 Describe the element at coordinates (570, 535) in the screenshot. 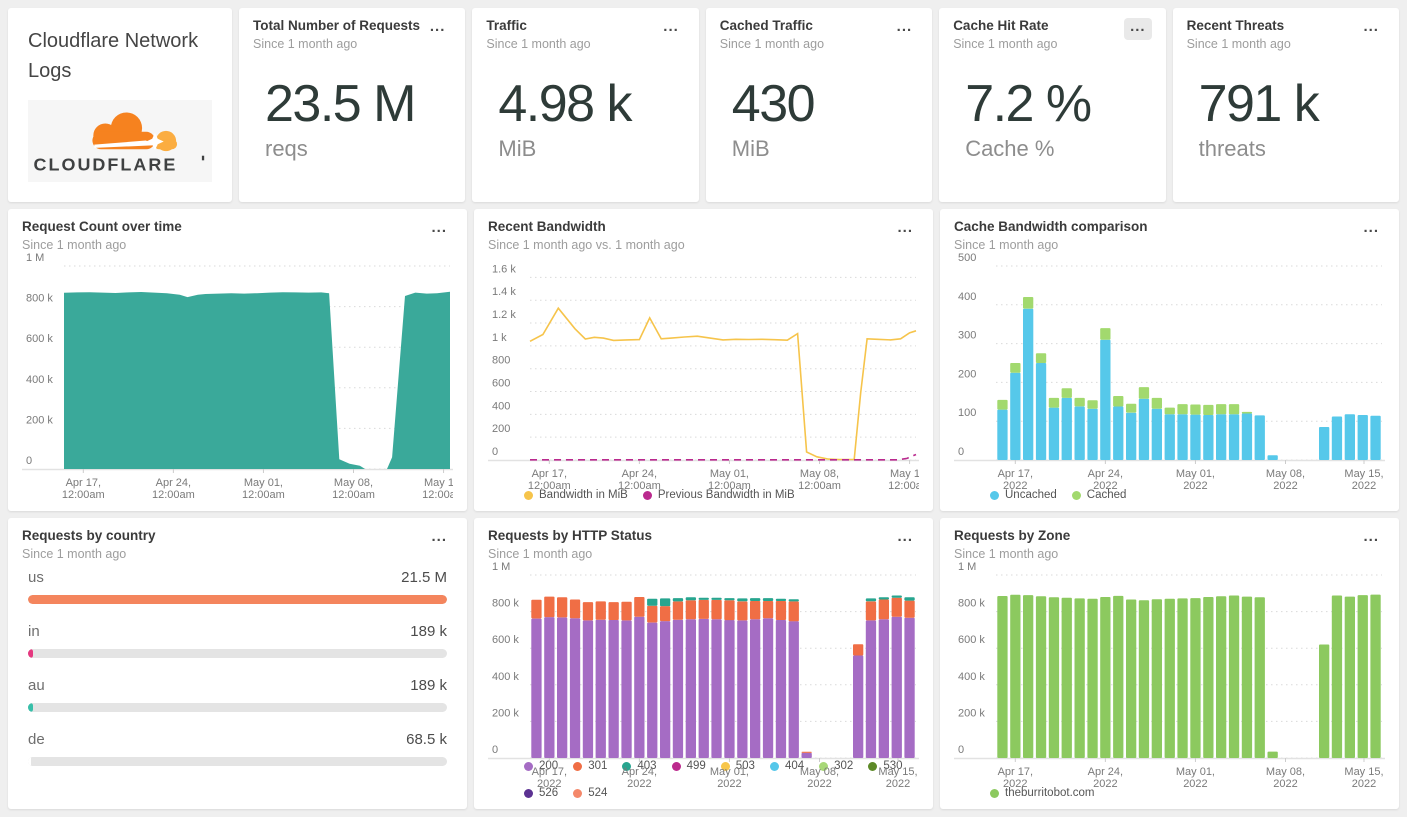

I see `panel-title: Requests by HTTP Status` at that location.